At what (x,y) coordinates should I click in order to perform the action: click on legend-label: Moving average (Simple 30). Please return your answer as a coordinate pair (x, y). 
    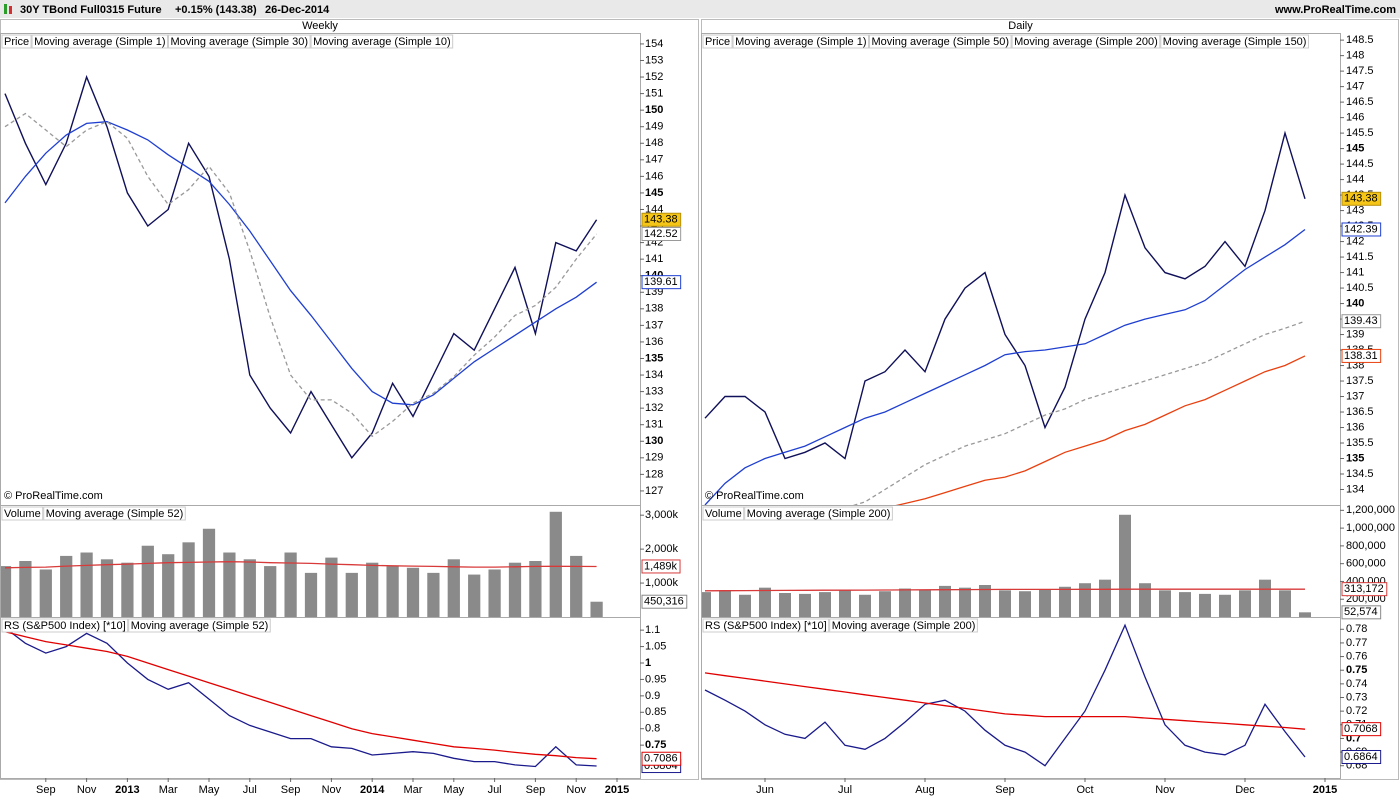
    Looking at the image, I should click on (240, 42).